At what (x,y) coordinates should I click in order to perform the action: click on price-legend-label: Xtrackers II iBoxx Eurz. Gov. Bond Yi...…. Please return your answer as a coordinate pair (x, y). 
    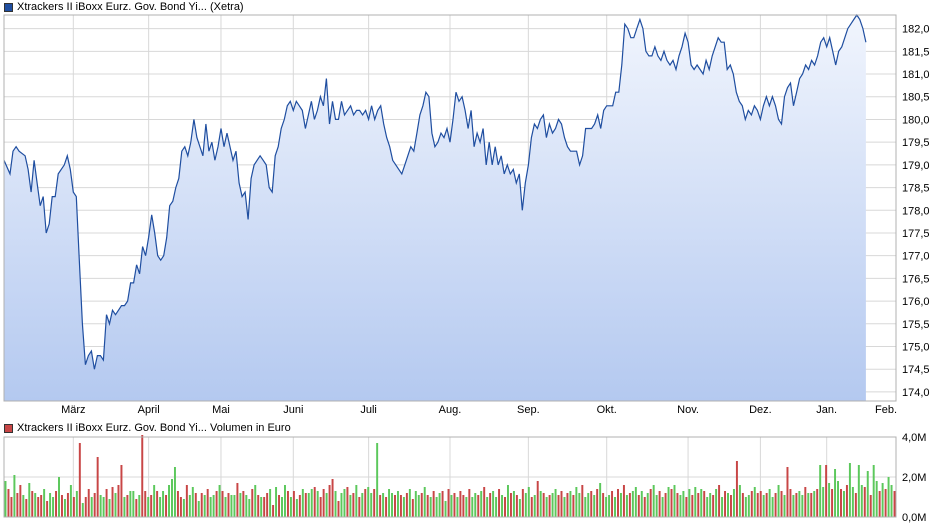
    Looking at the image, I should click on (130, 7).